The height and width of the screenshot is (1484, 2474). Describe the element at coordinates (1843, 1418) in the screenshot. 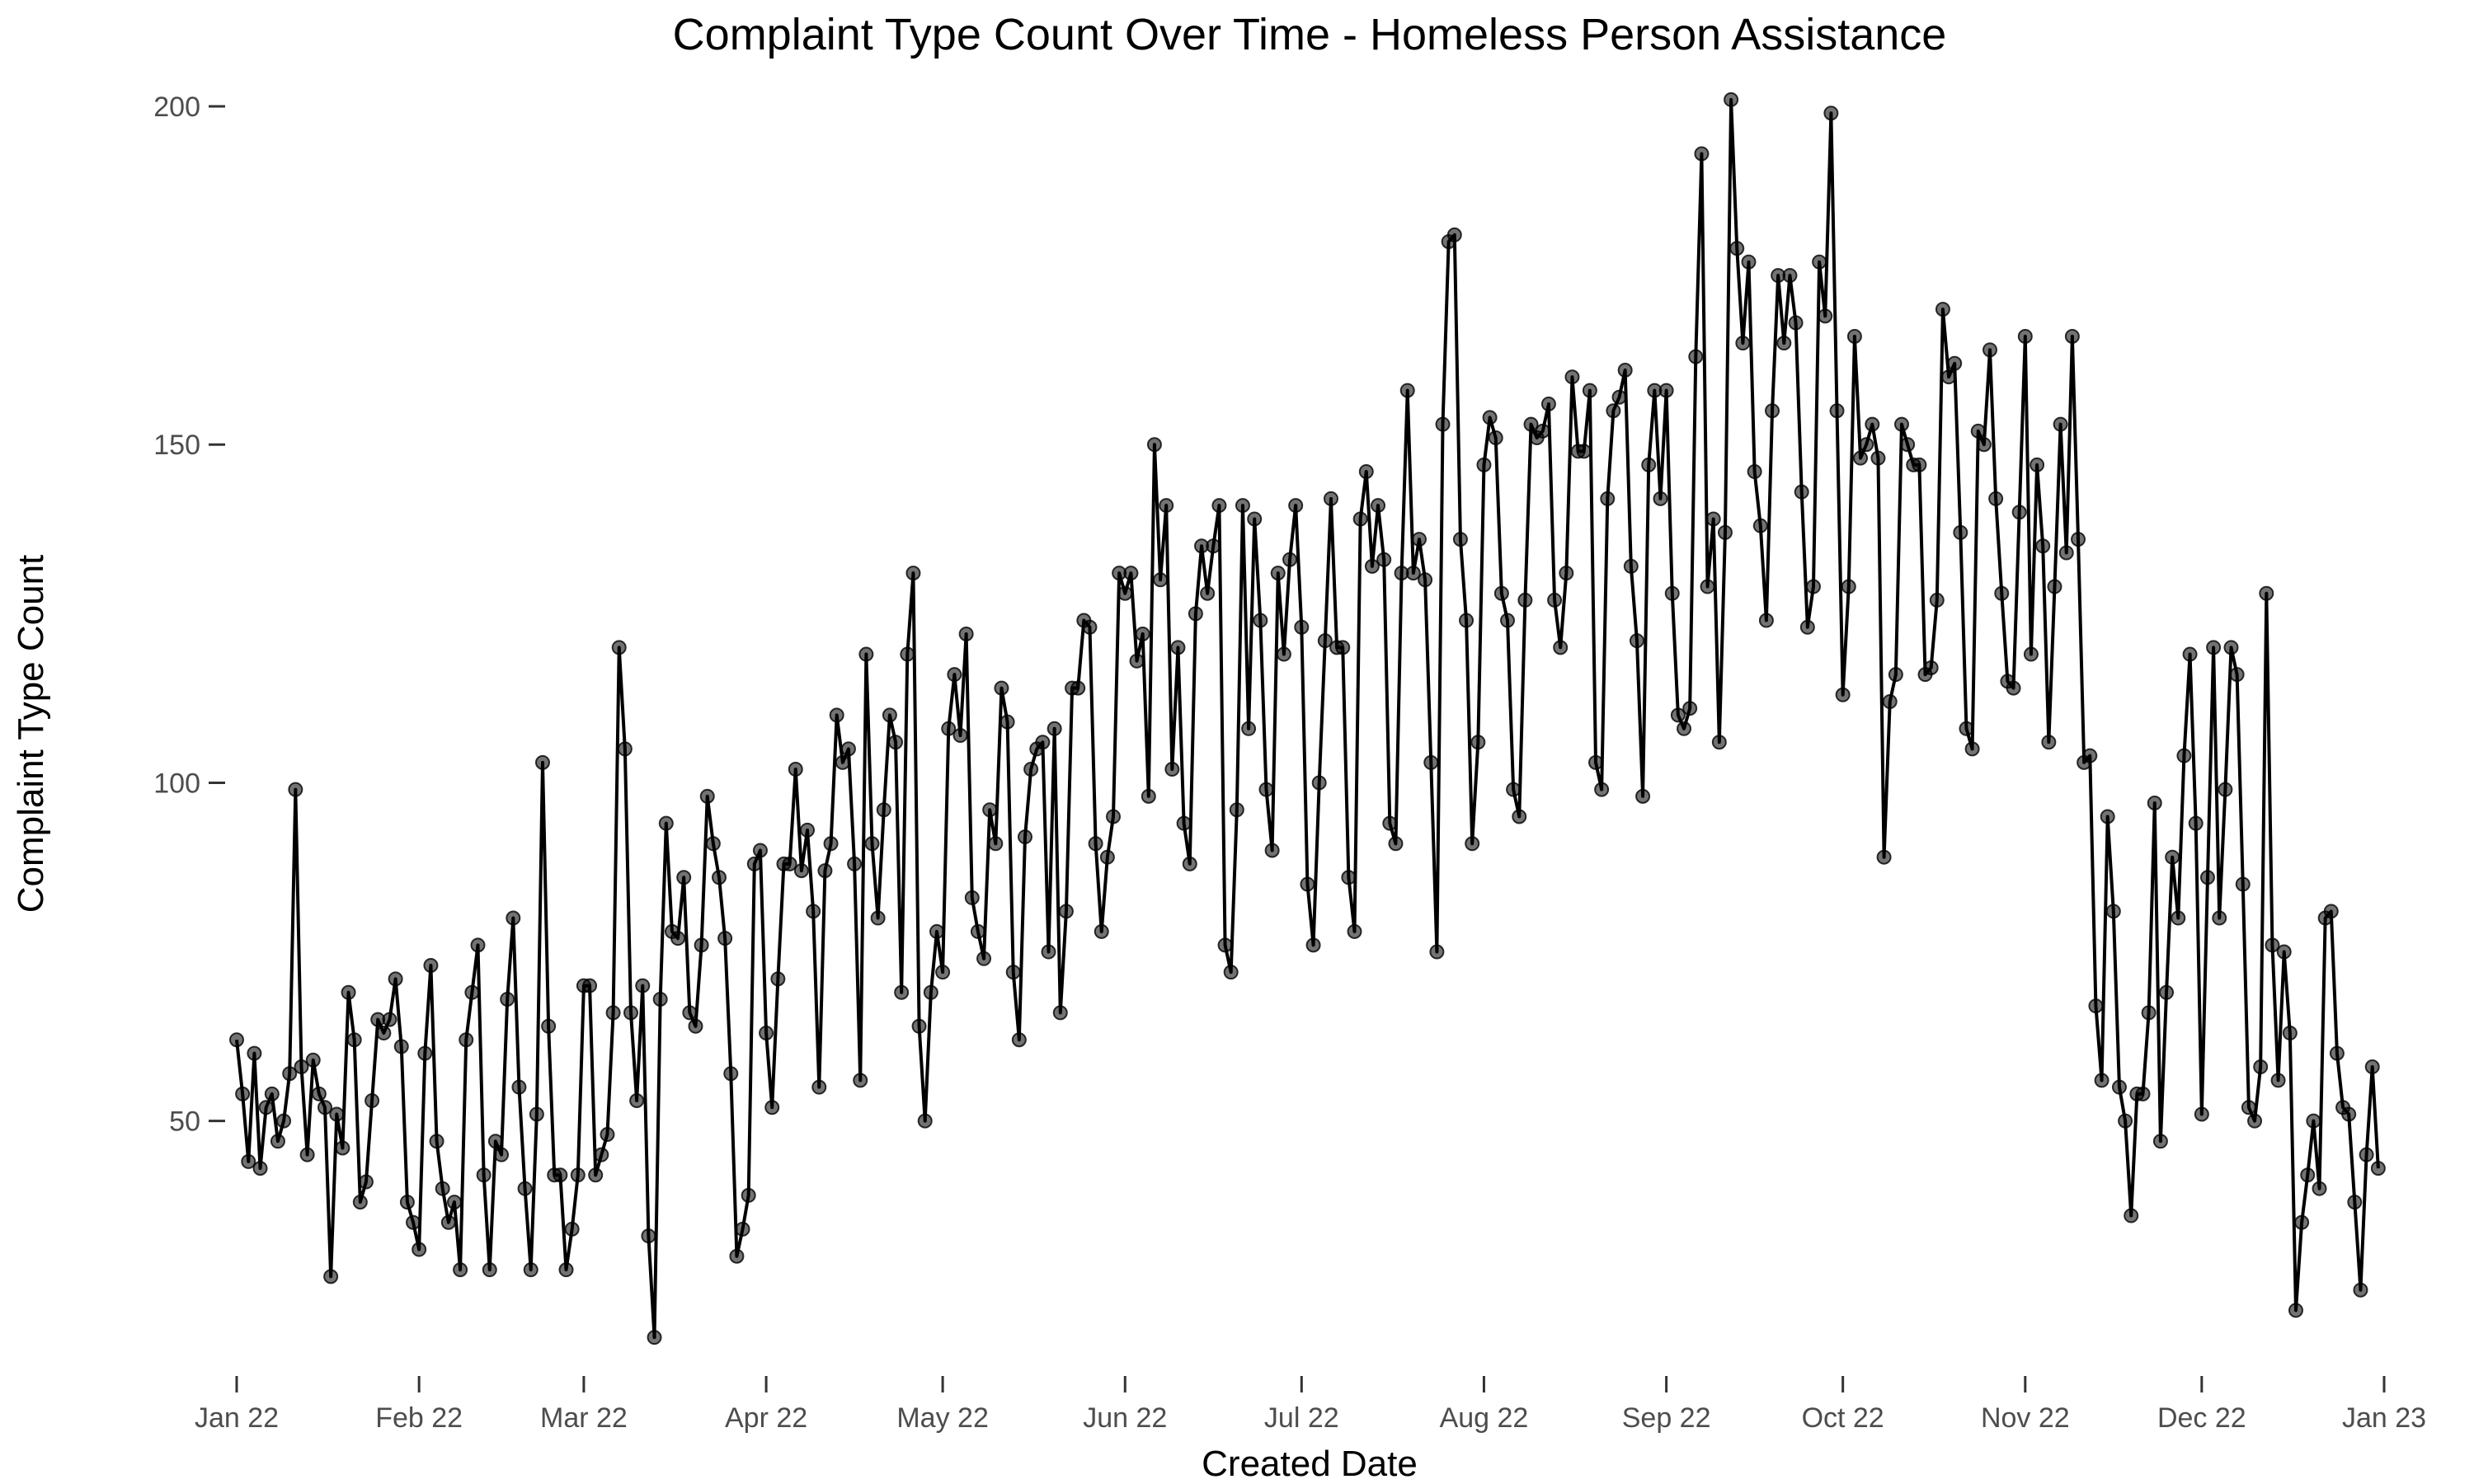

I see `x-tick-label: Oct 22` at that location.